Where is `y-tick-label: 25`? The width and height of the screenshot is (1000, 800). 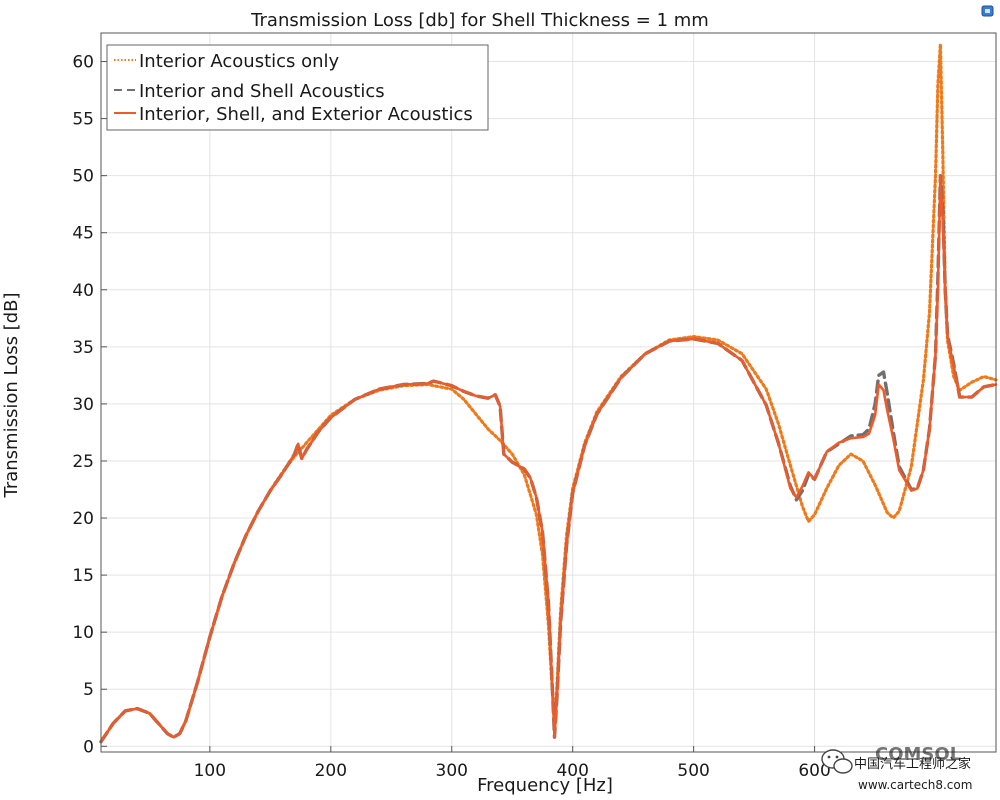
y-tick-label: 25 is located at coordinates (83, 462).